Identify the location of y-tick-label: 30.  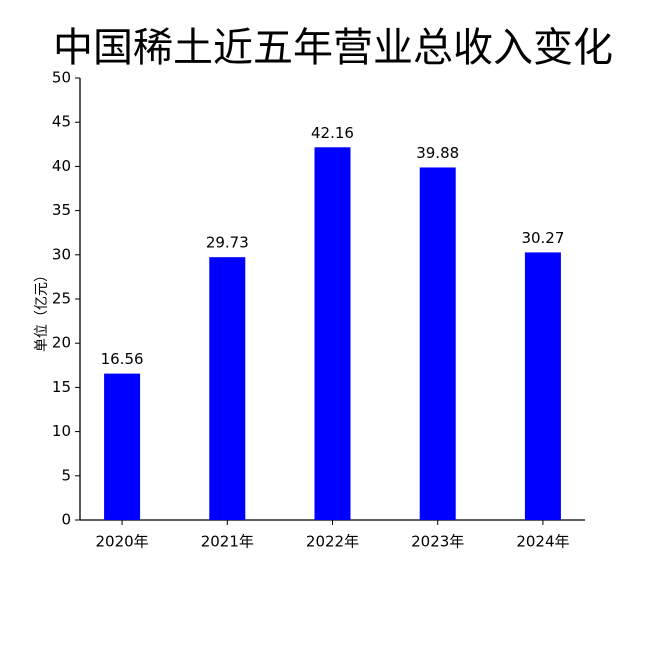
(61, 254).